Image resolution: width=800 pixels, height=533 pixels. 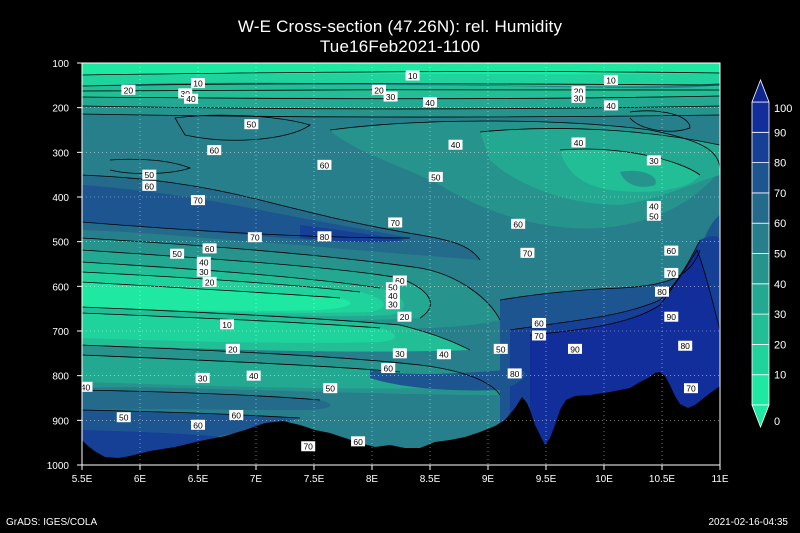 What do you see at coordinates (777, 422) in the screenshot?
I see `colorbar-tick-label: 0` at bounding box center [777, 422].